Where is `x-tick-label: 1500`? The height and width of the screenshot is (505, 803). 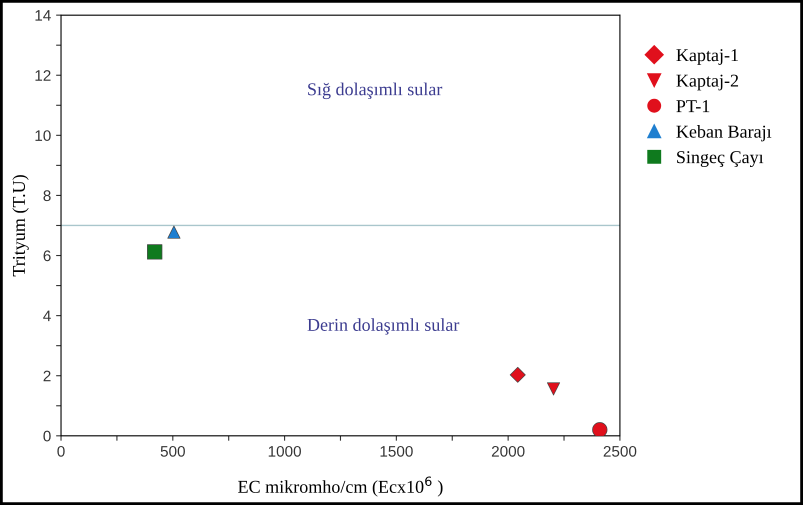 x-tick-label: 1500 is located at coordinates (396, 451).